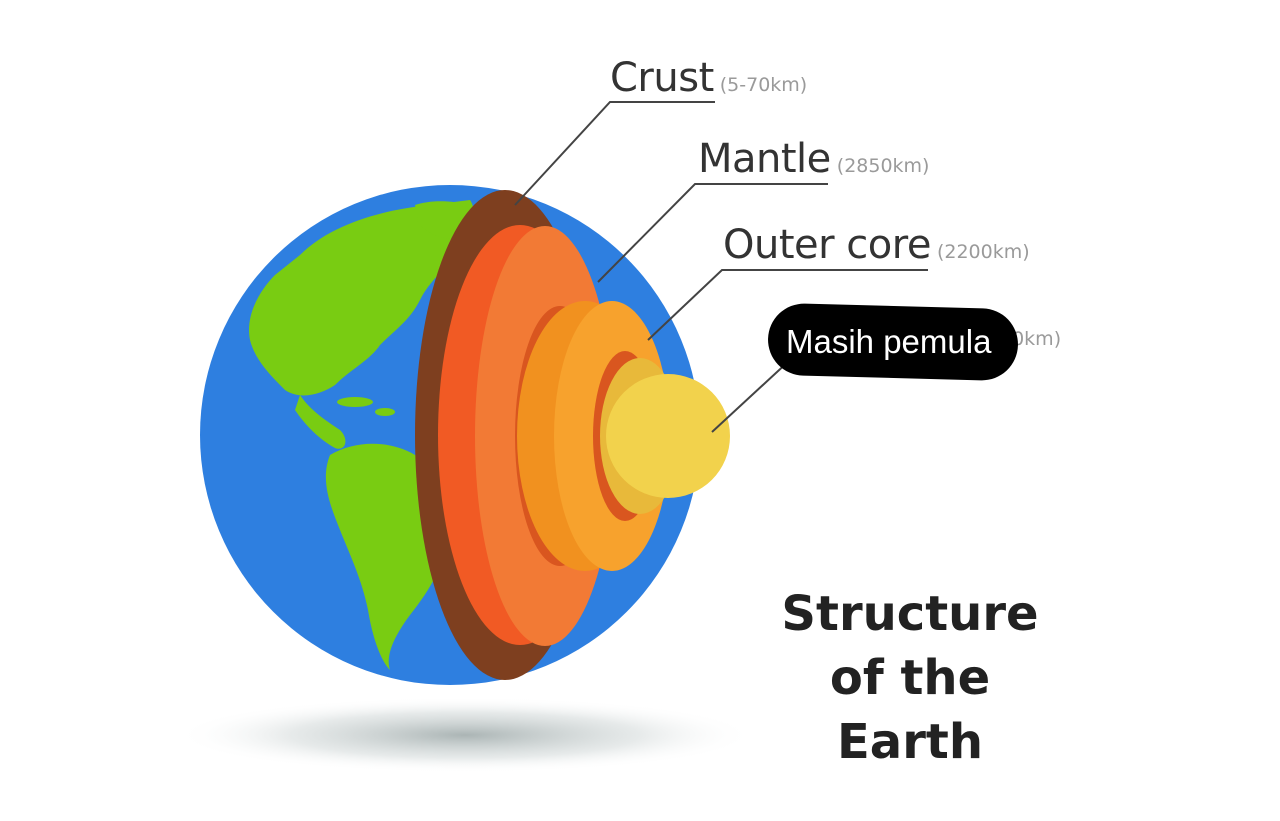 The image size is (1280, 821). I want to click on title-line-3: Earth, so click(910, 742).